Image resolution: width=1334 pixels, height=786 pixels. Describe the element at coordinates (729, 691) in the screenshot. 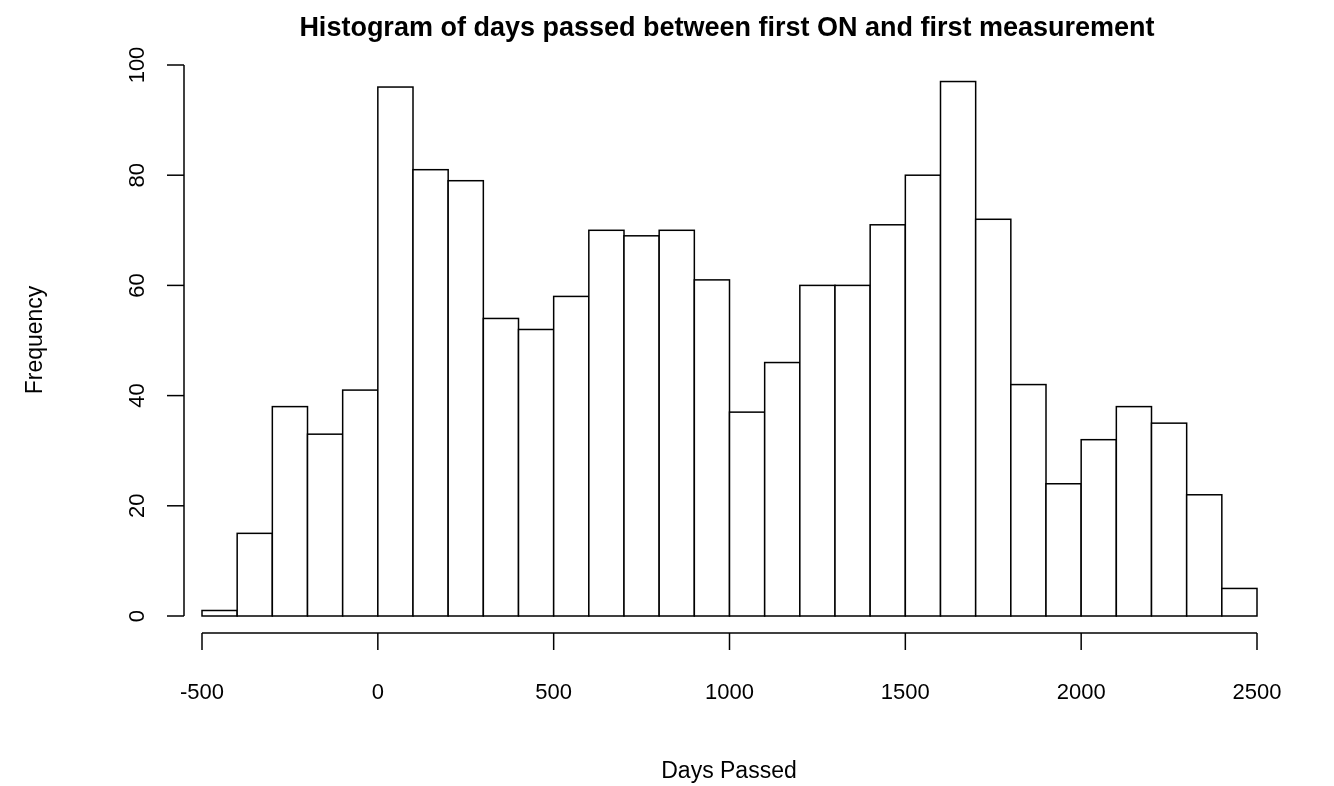

I see `x-tick-label: 1000` at that location.